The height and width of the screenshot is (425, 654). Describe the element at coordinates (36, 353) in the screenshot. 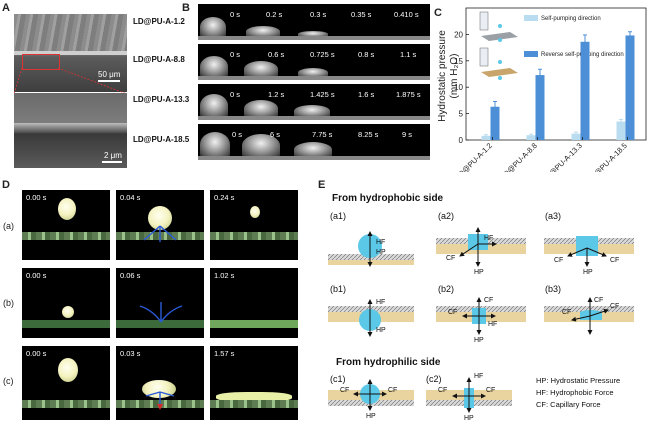

I see `time-label: 0.00 s` at that location.